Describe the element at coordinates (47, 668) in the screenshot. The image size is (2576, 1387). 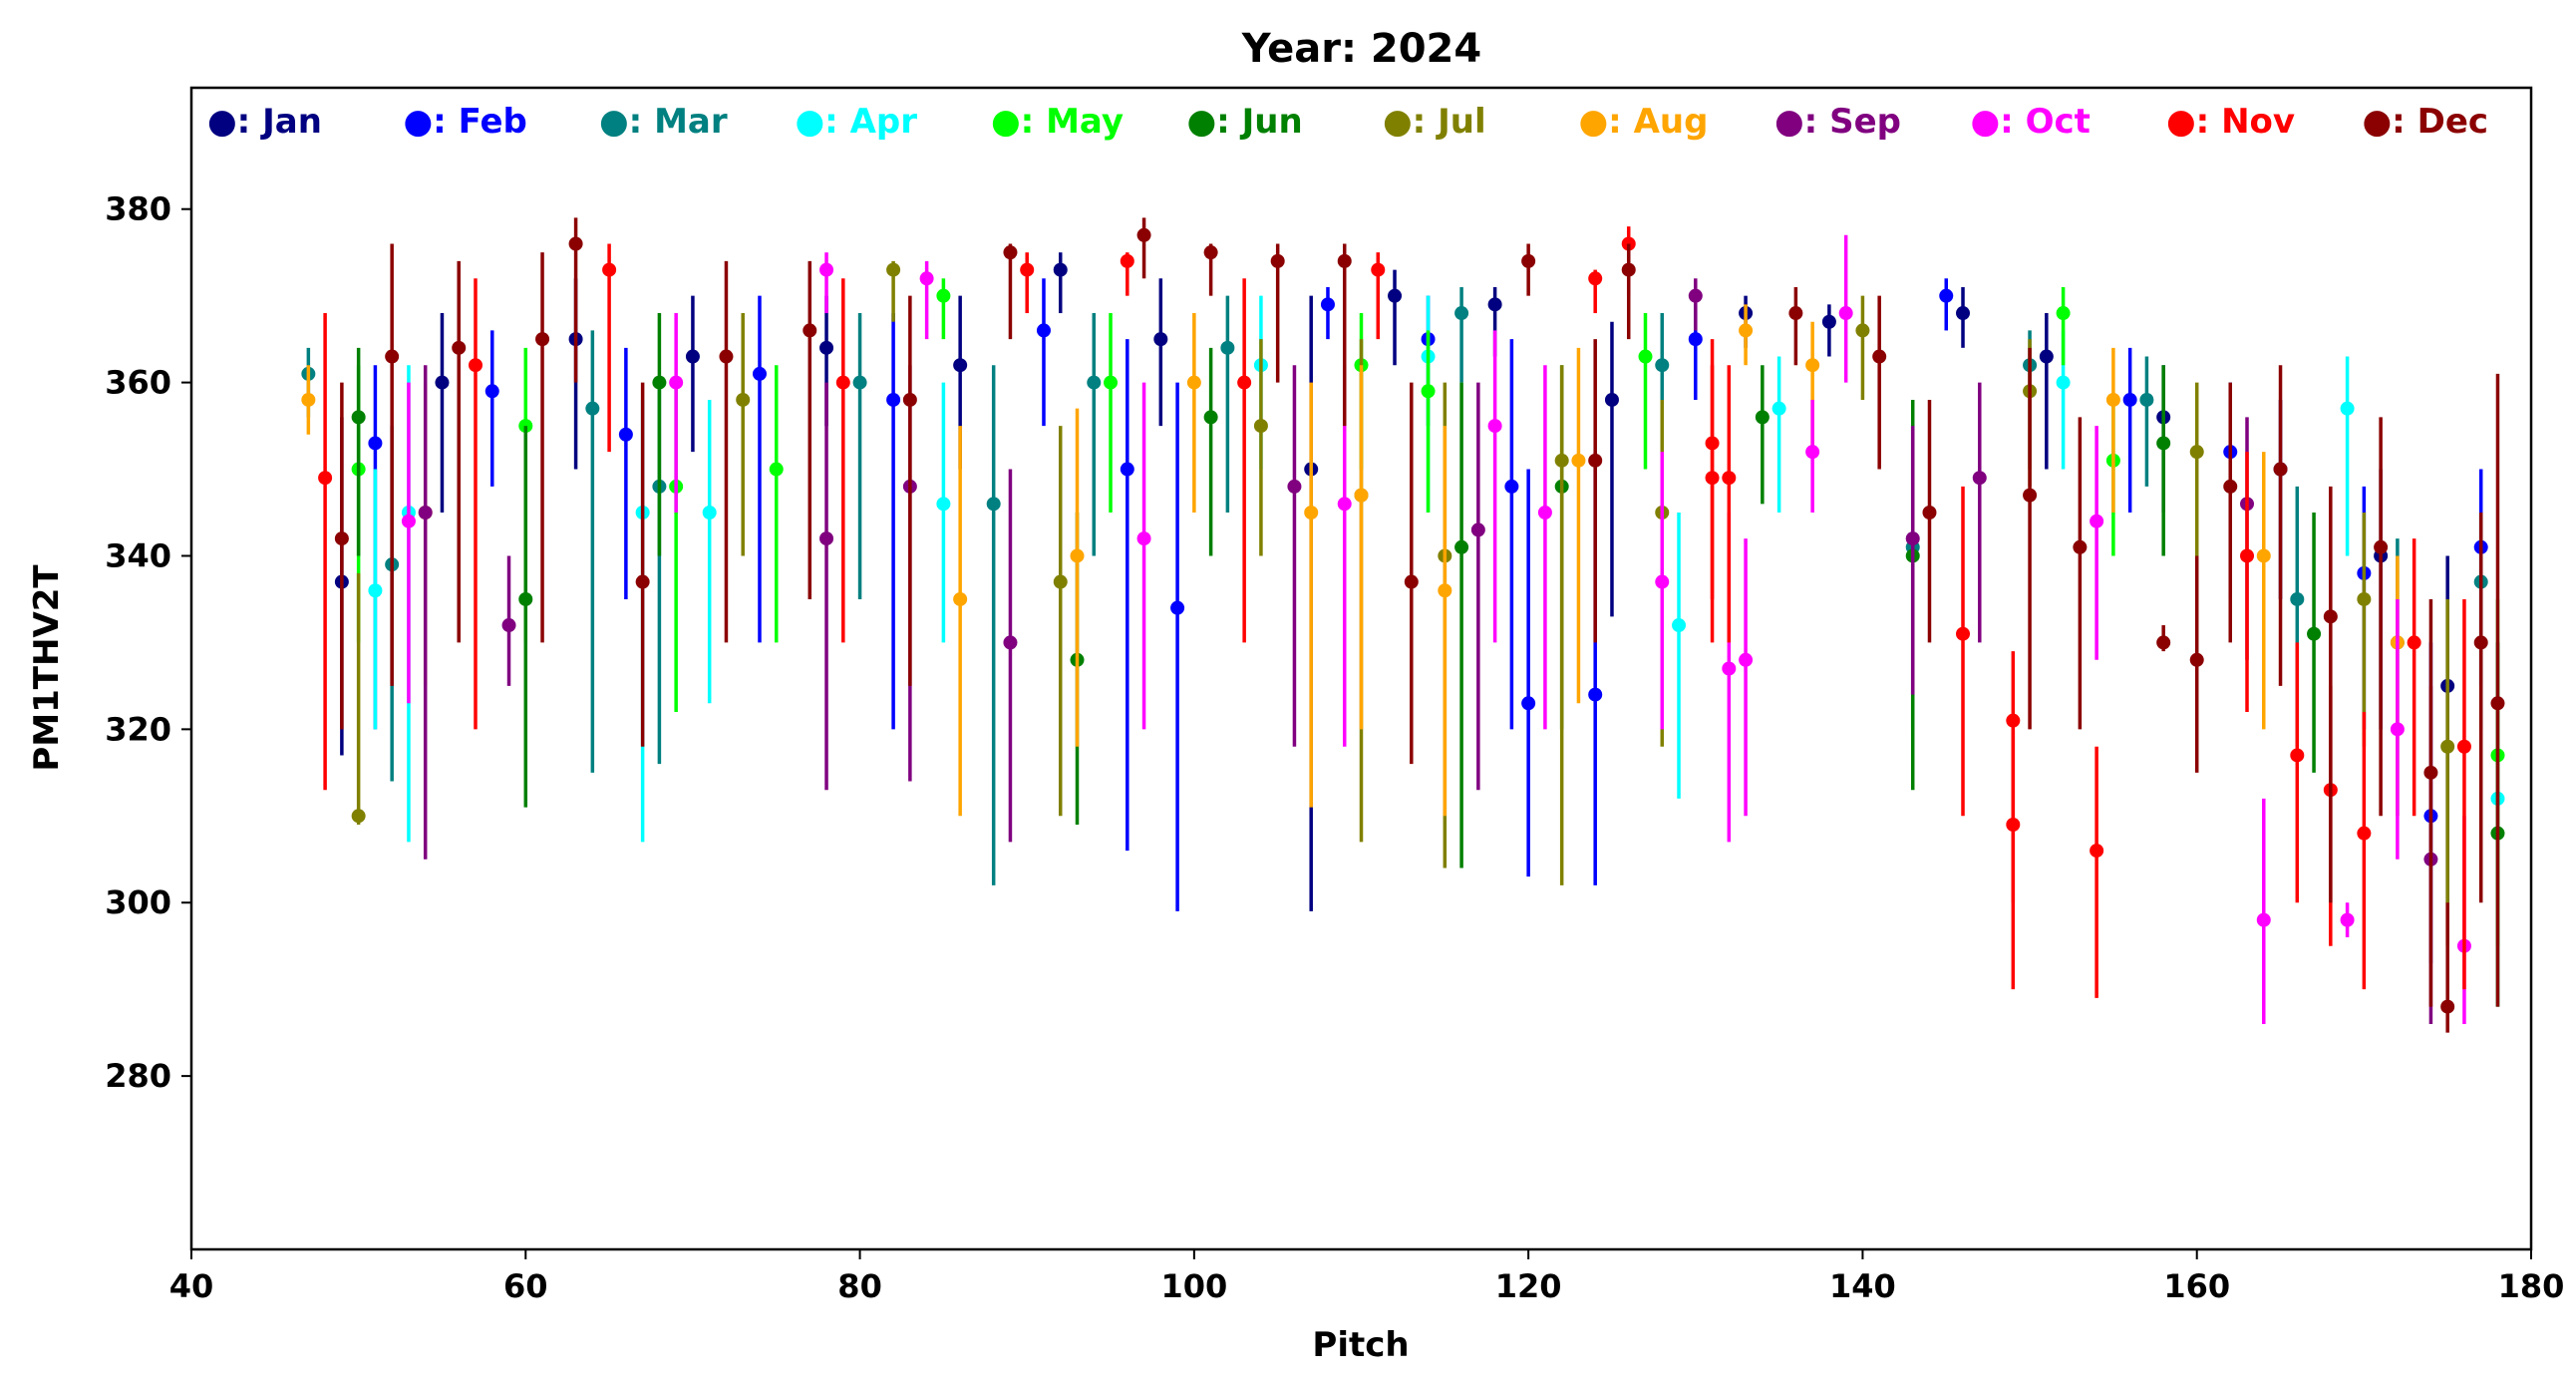
I see `y-axis-label: PM1THV2T` at that location.